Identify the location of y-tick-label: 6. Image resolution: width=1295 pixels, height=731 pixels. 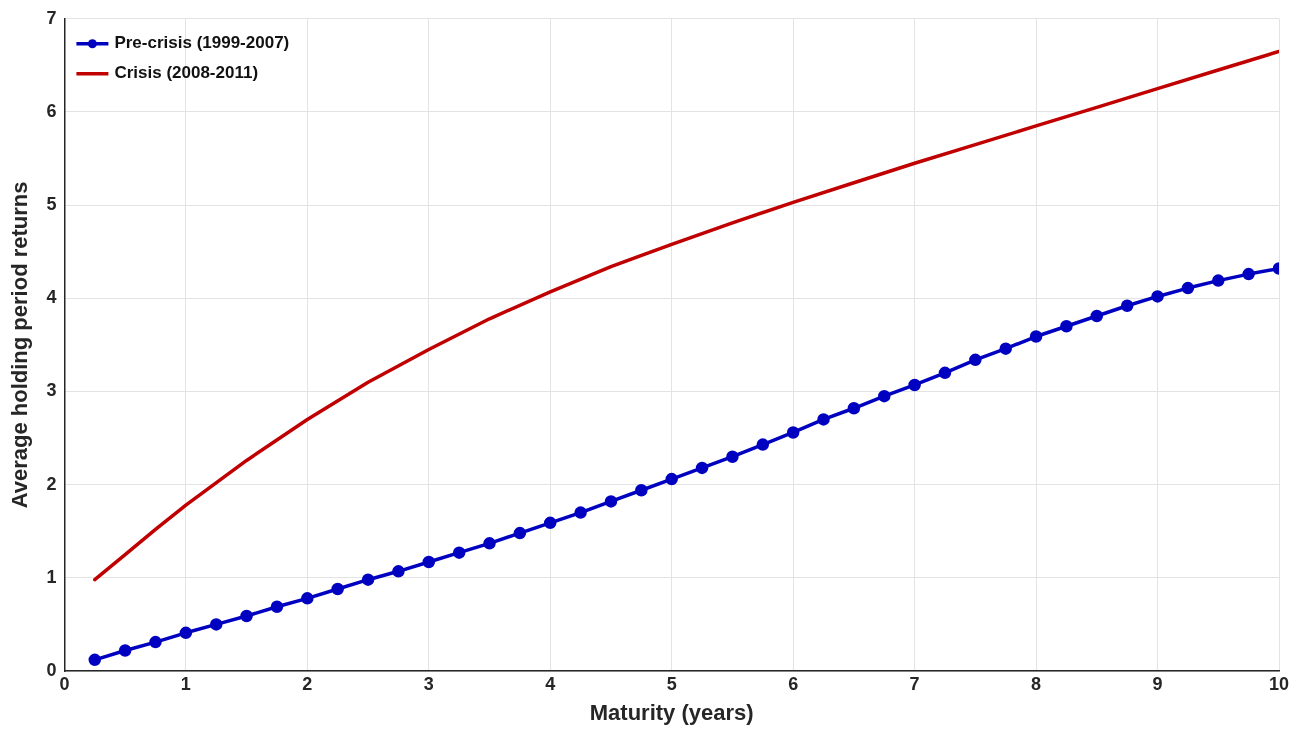
(51, 110).